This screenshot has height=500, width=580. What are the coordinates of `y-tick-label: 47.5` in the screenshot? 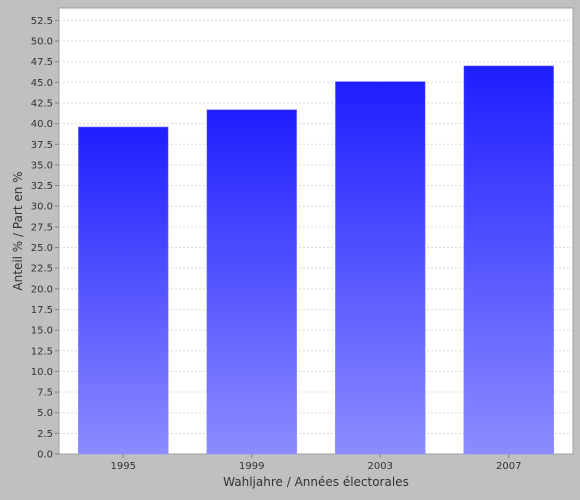 It's located at (42, 62).